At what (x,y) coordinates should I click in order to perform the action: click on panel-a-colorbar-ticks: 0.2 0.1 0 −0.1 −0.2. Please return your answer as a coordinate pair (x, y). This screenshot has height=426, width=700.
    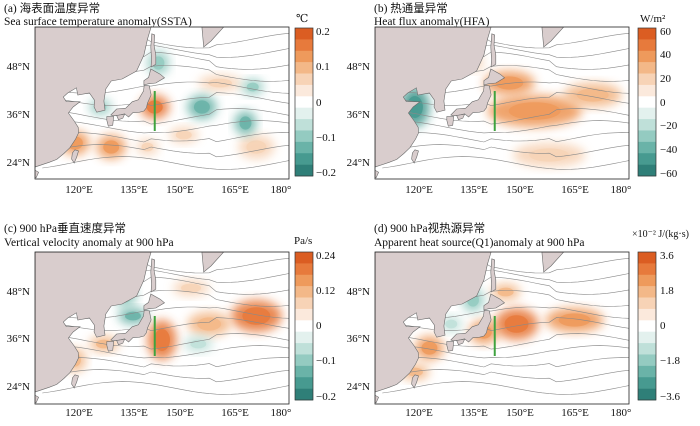
    Looking at the image, I should click on (326, 102).